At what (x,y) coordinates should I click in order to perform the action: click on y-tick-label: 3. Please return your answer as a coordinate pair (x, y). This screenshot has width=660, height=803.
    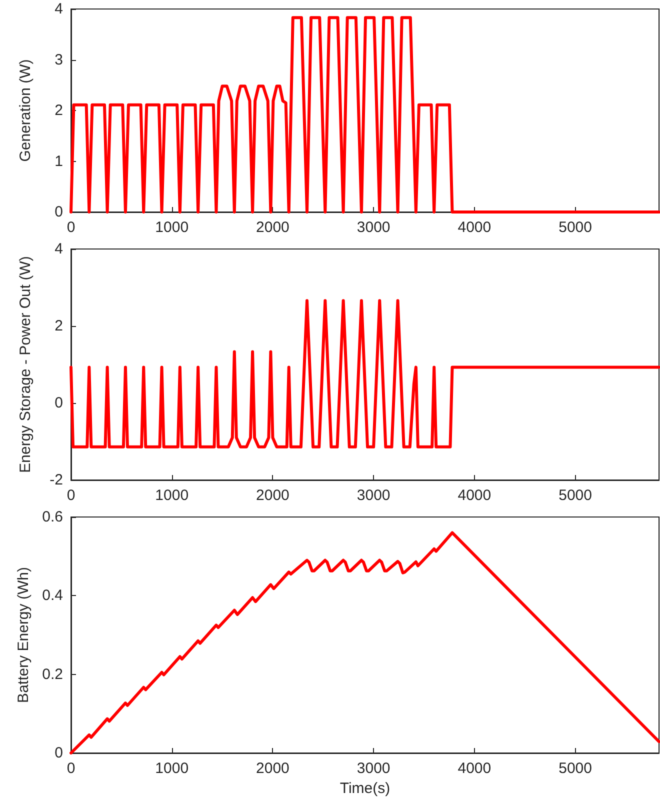
    Looking at the image, I should click on (58, 59).